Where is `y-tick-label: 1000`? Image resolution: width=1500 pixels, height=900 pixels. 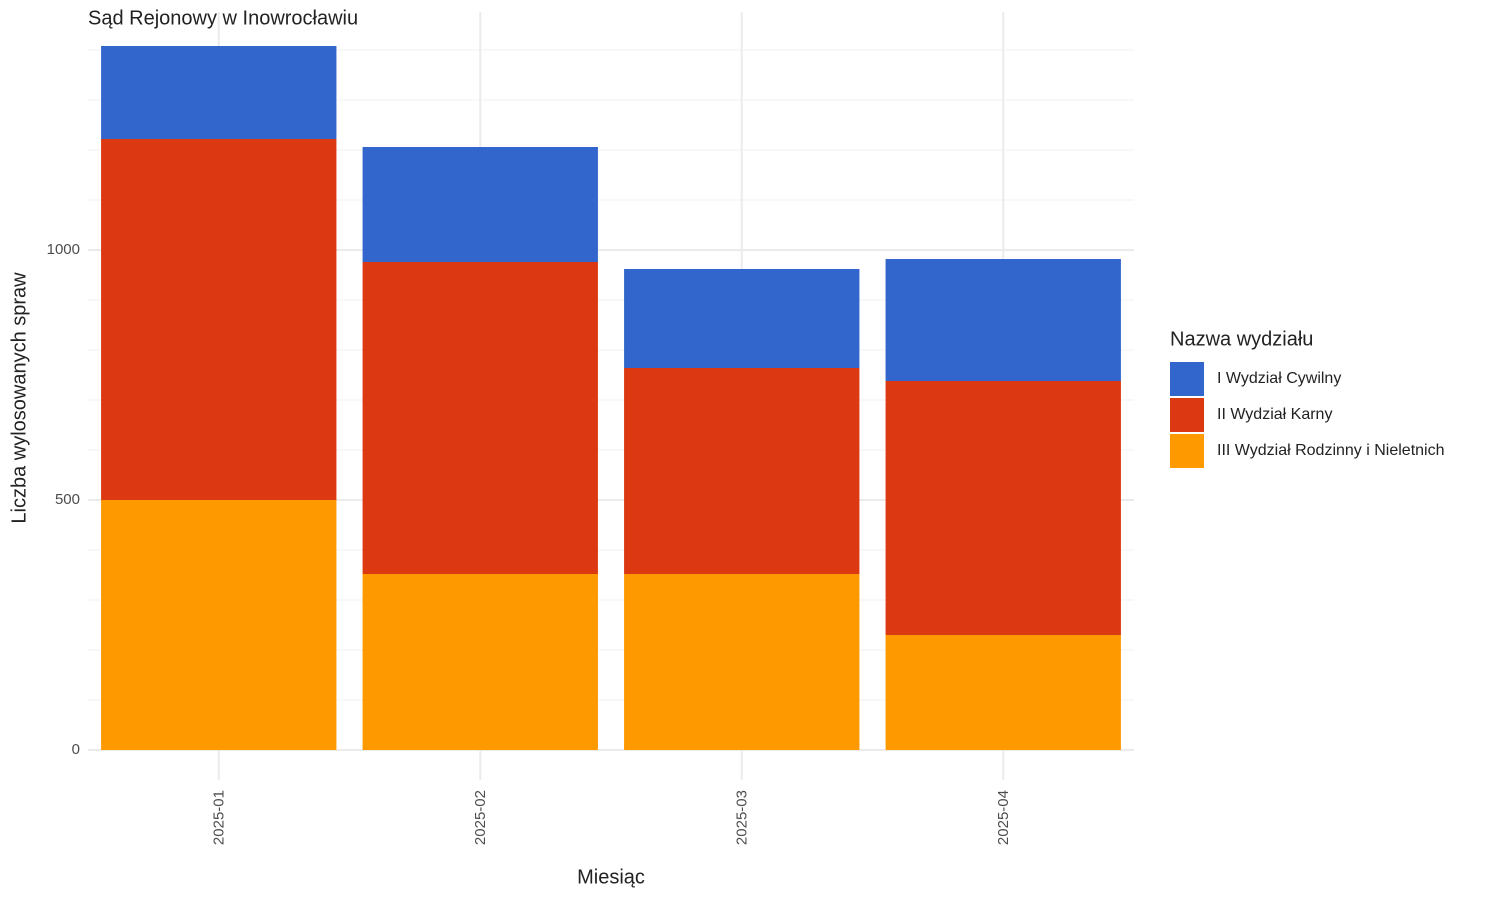 y-tick-label: 1000 is located at coordinates (63, 249).